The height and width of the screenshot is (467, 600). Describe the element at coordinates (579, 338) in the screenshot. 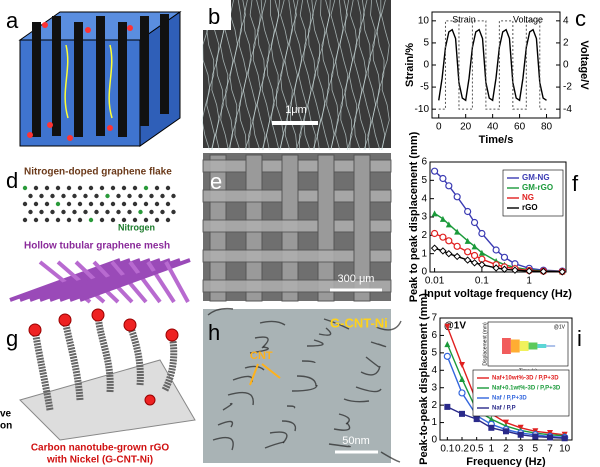

I see `panel-label: i` at that location.